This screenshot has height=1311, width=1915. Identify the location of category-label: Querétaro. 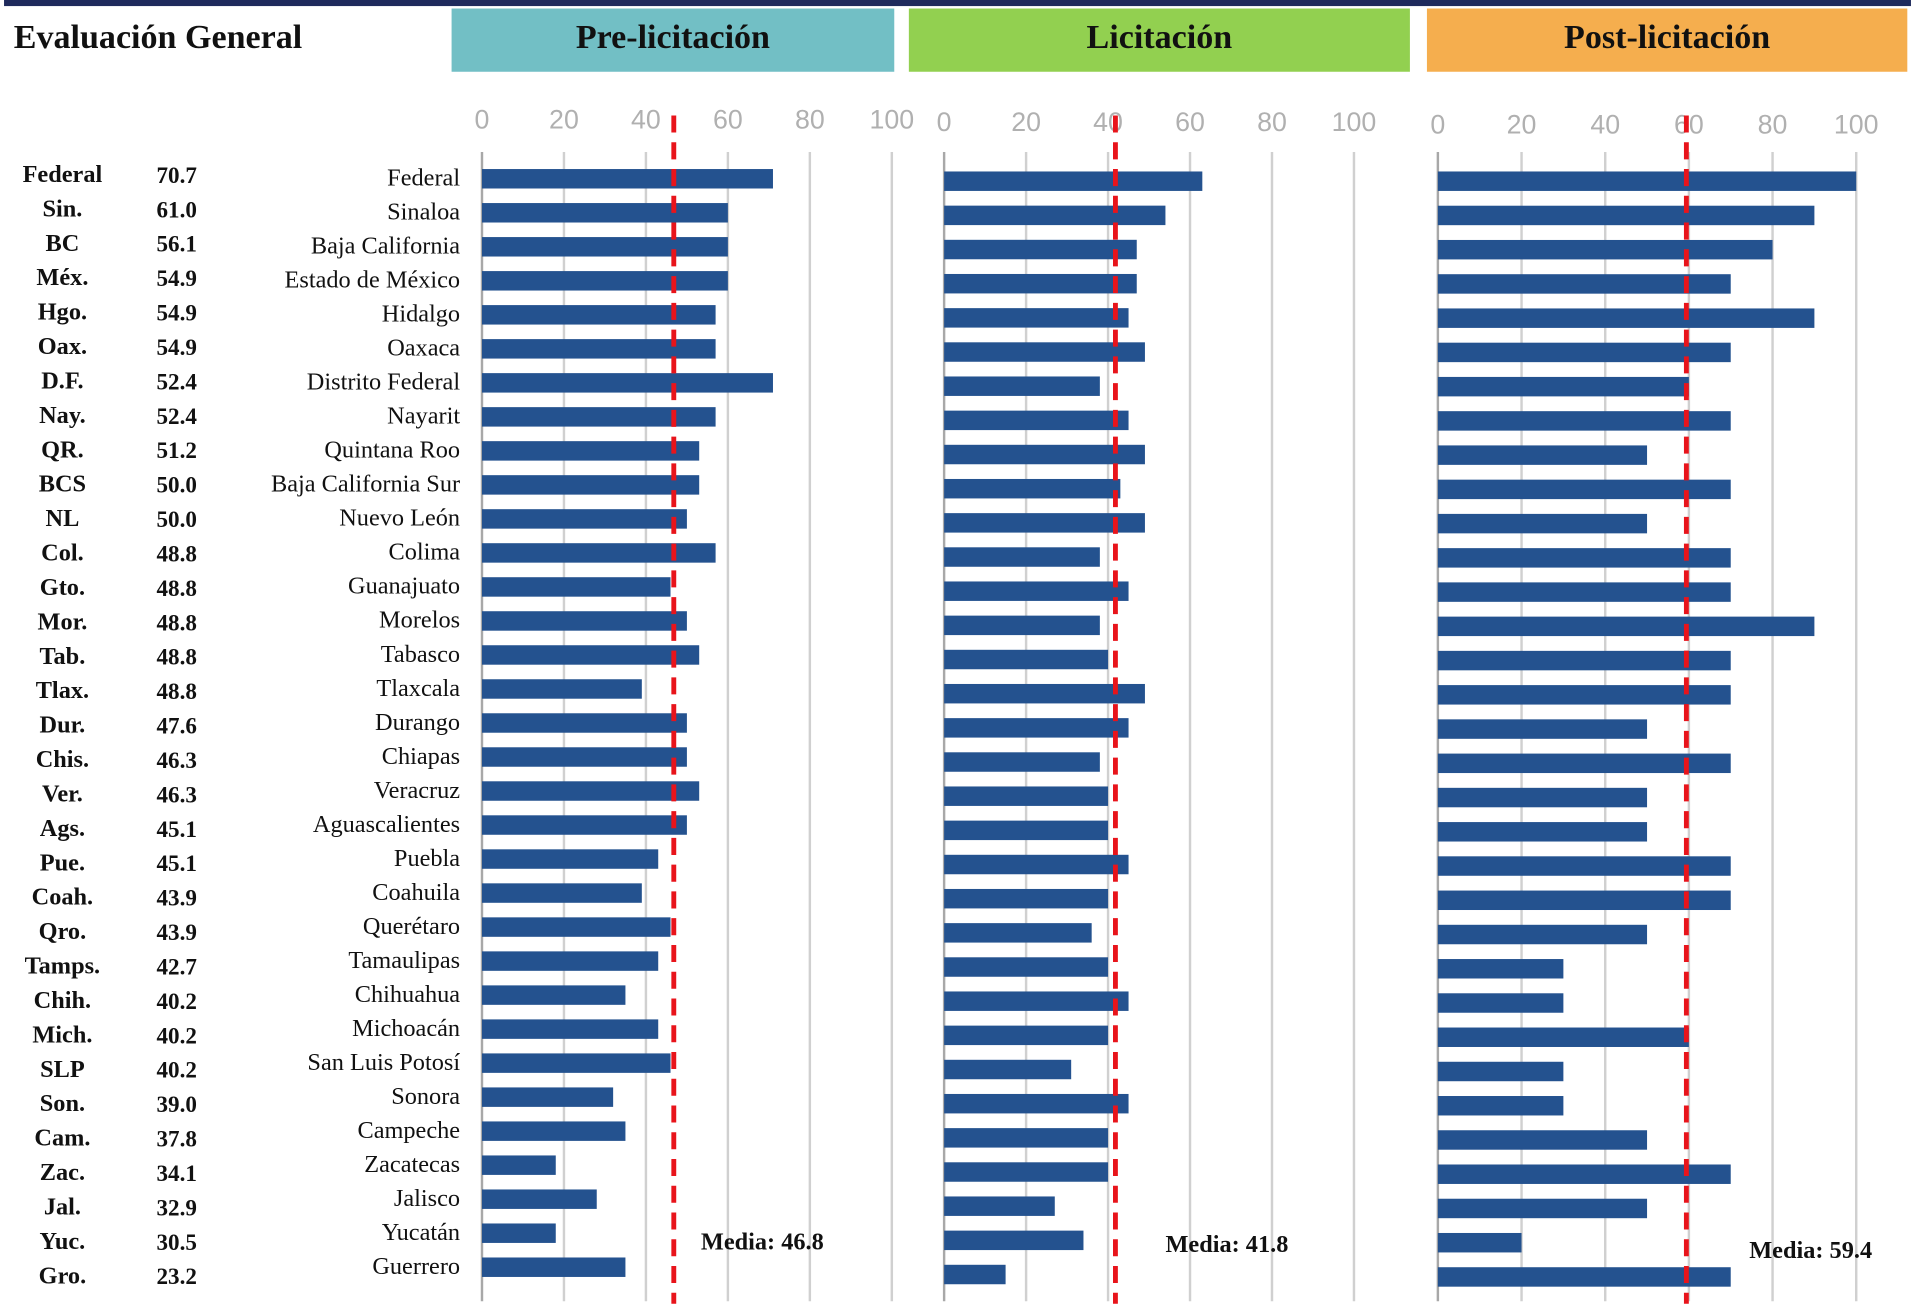
(411, 926).